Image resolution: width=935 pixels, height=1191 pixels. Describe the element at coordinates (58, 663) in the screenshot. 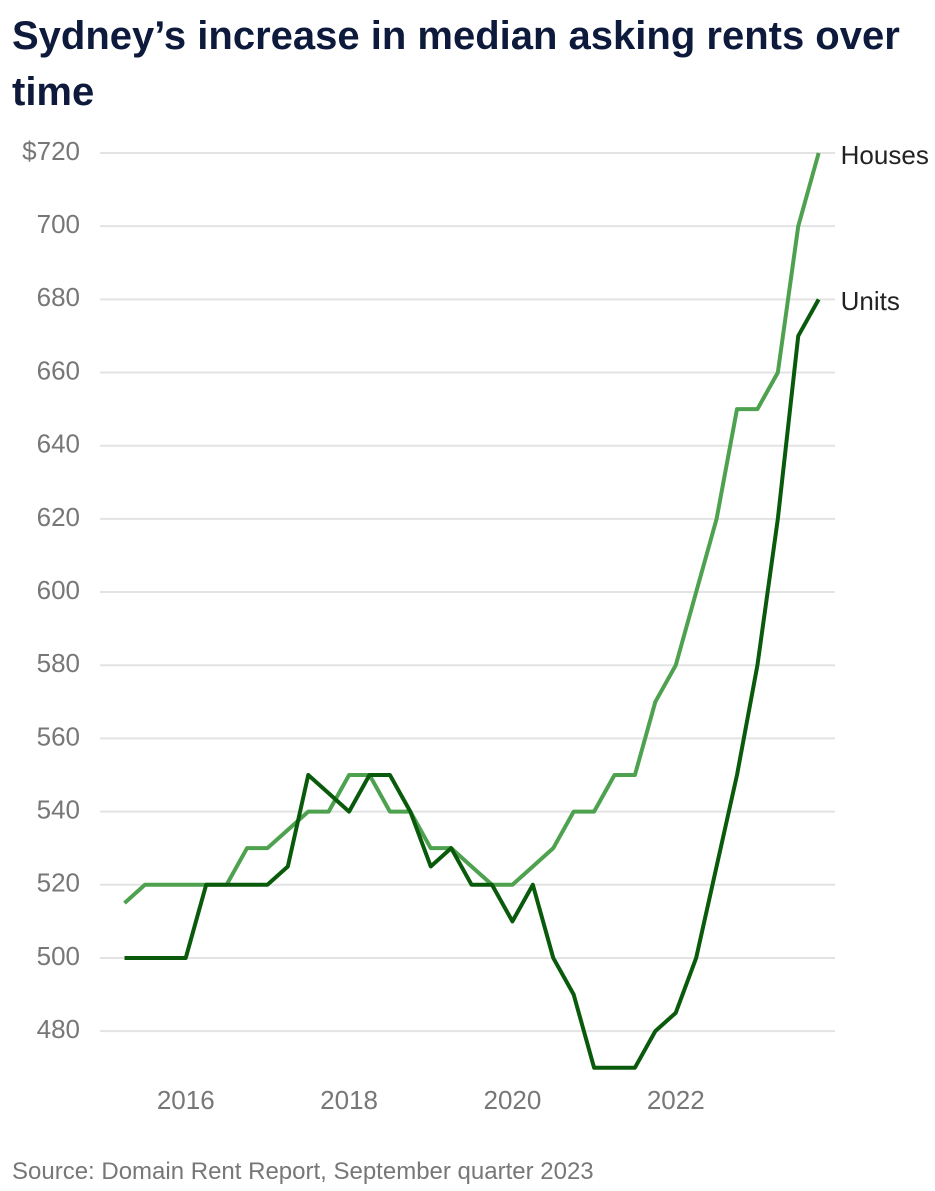

I see `y-tick-label: 580` at that location.